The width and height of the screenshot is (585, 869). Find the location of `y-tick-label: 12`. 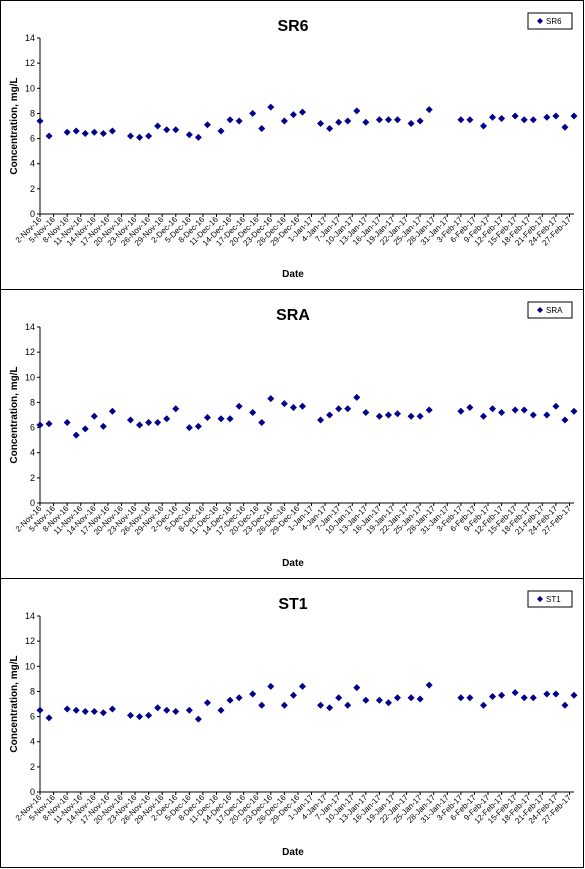

y-tick-label: 12 is located at coordinates (30, 352).